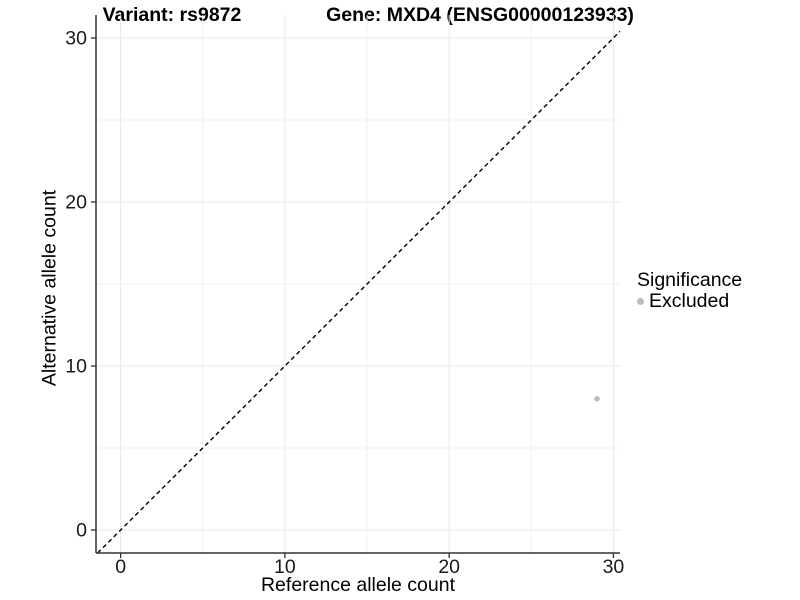 The image size is (800, 600). What do you see at coordinates (358, 585) in the screenshot?
I see `x-axis-title: Reference allele count` at bounding box center [358, 585].